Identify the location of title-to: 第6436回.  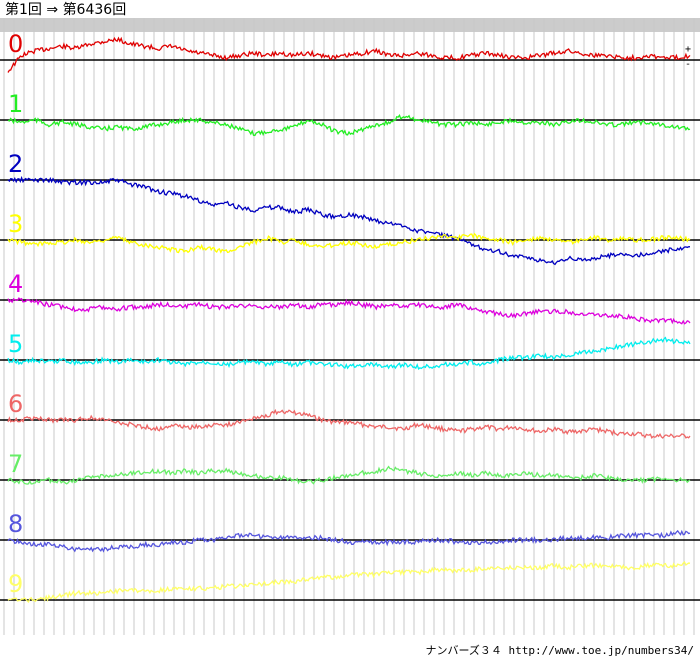
(94, 10).